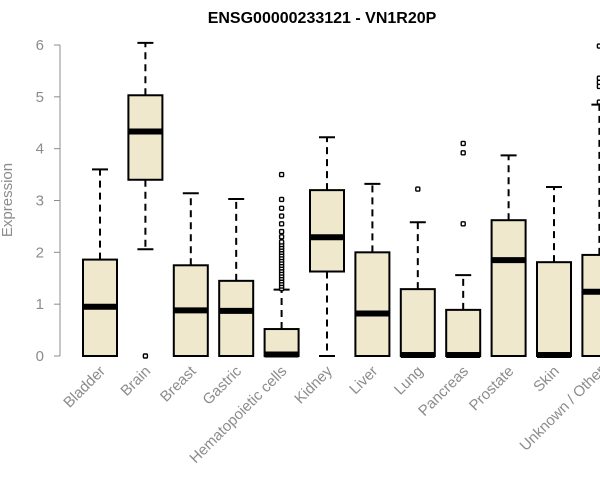  What do you see at coordinates (40, 356) in the screenshot?
I see `y-tick-label: 0` at bounding box center [40, 356].